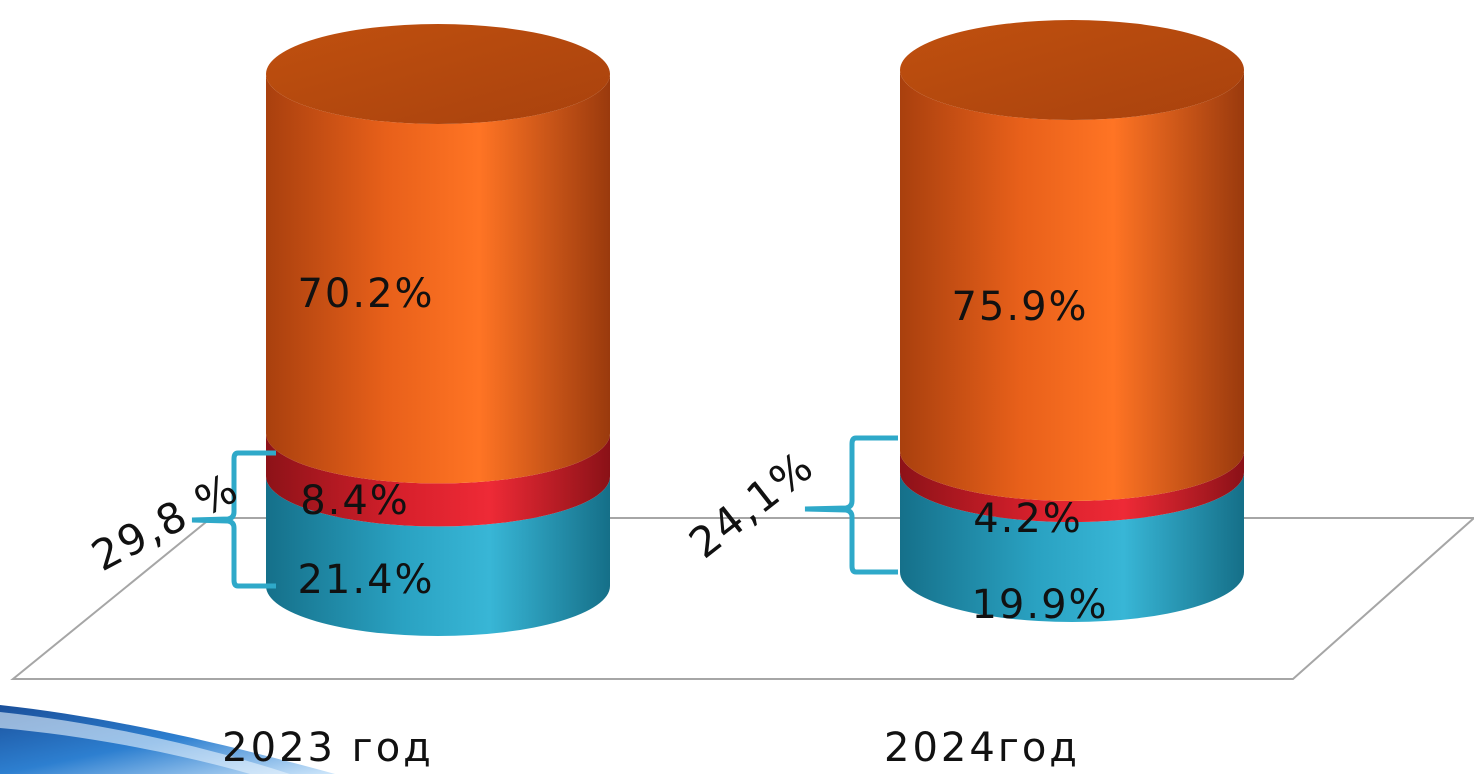 This screenshot has width=1474, height=774. Describe the element at coordinates (438, 556) in the screenshot. I see `cylinder-segment-0-blue` at that location.